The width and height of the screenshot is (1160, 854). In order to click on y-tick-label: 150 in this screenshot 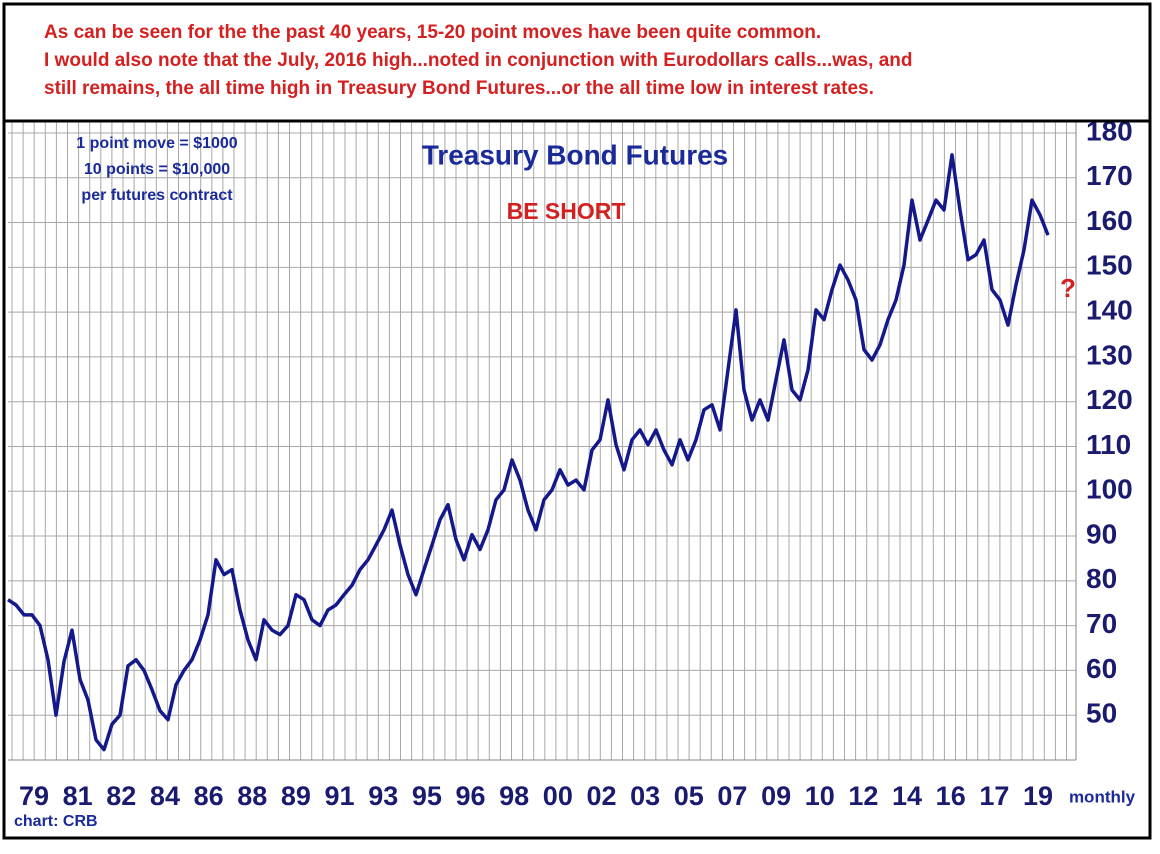, I will do `click(1109, 265)`.